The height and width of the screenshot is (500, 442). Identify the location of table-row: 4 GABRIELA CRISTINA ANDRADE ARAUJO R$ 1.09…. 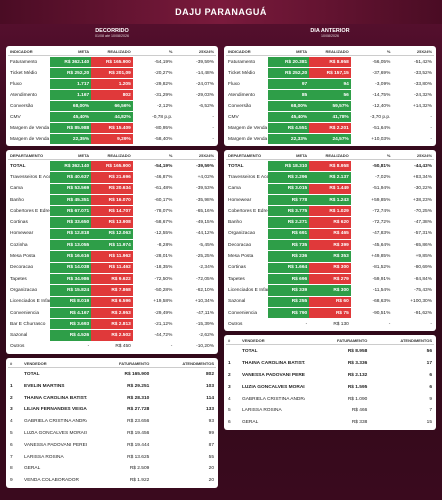
(330, 399).